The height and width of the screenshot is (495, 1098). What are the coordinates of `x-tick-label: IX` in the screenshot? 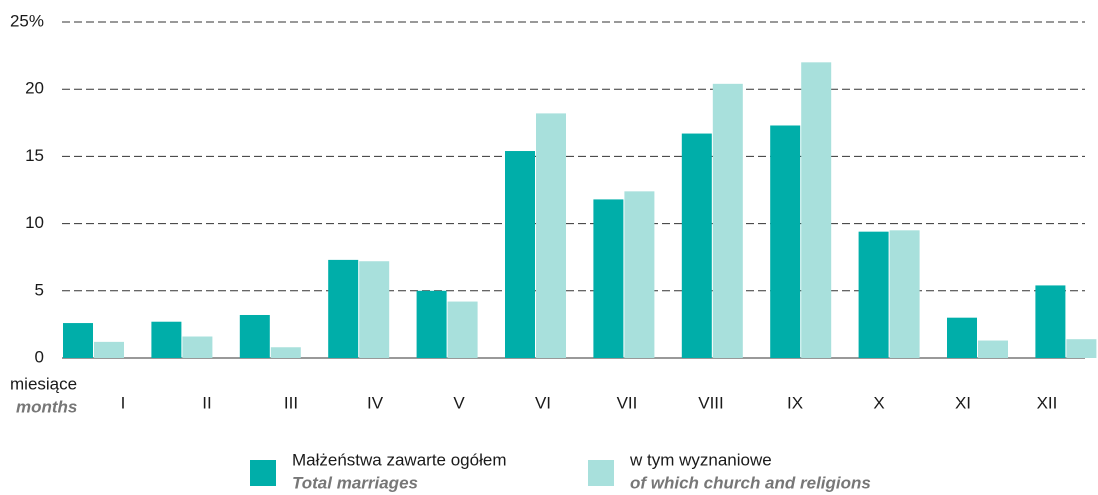 It's located at (795, 402).